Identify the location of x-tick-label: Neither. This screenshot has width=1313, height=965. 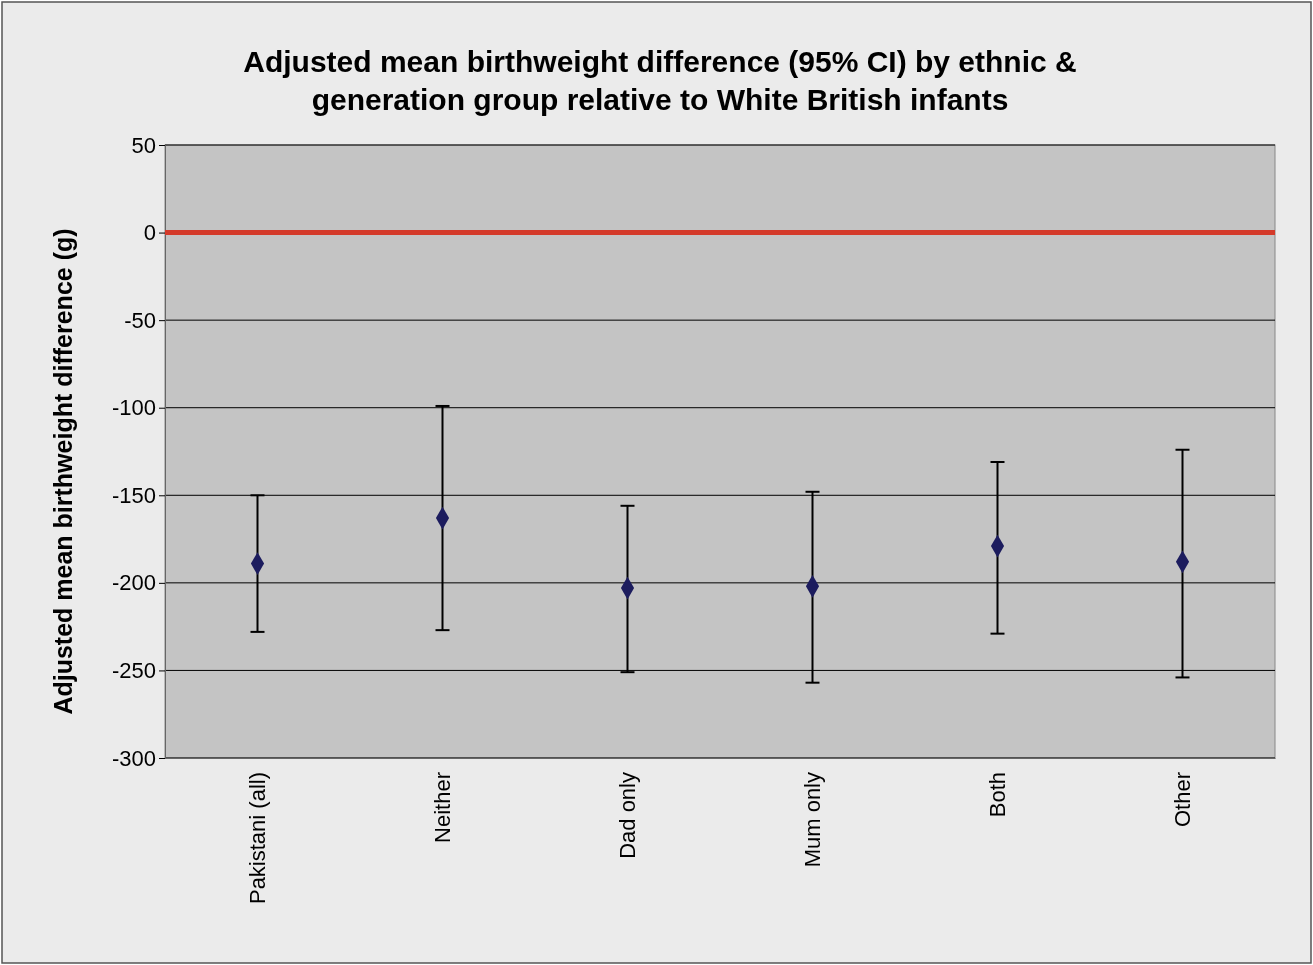
(443, 807).